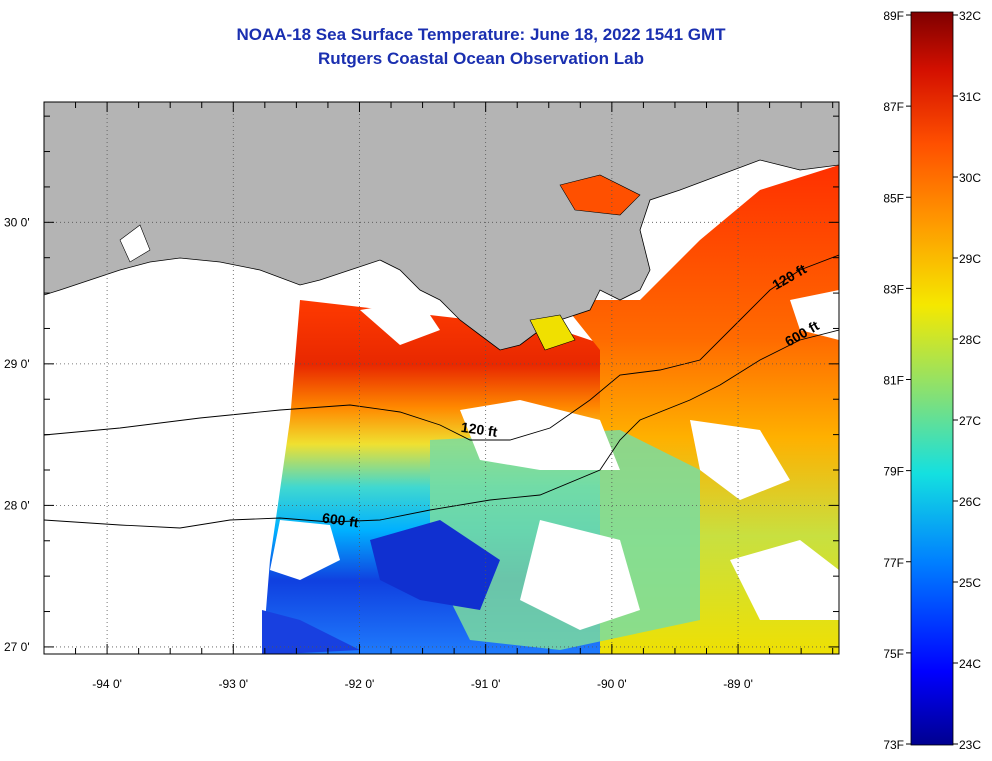 The height and width of the screenshot is (761, 992). I want to click on colorbar-label-c: 23C, so click(970, 745).